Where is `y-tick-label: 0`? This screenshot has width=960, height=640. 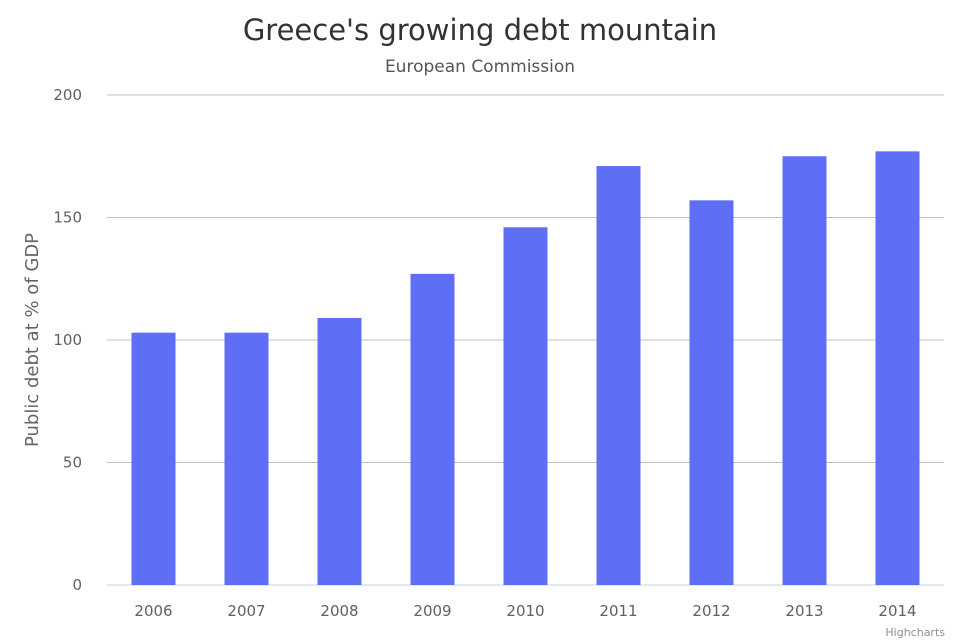
y-tick-label: 0 is located at coordinates (77, 585).